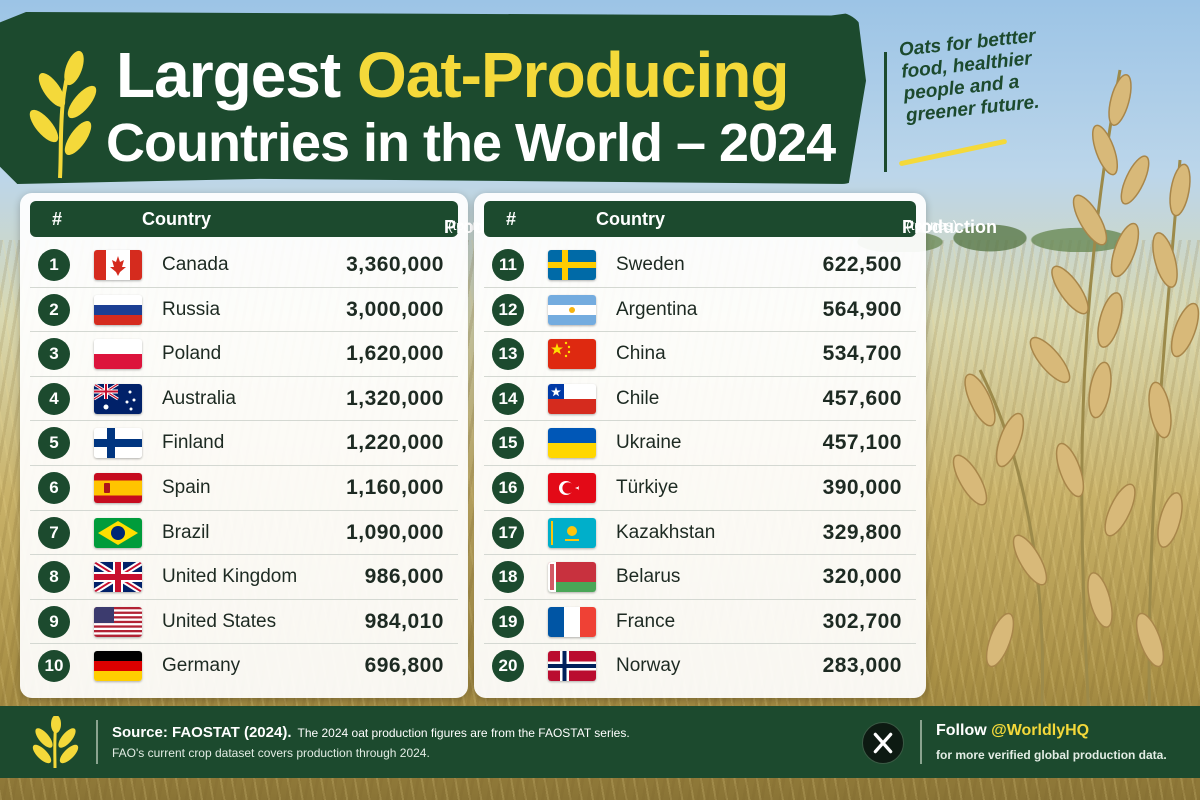 This screenshot has width=1200, height=800. What do you see at coordinates (192, 354) in the screenshot?
I see `country-name: Poland` at bounding box center [192, 354].